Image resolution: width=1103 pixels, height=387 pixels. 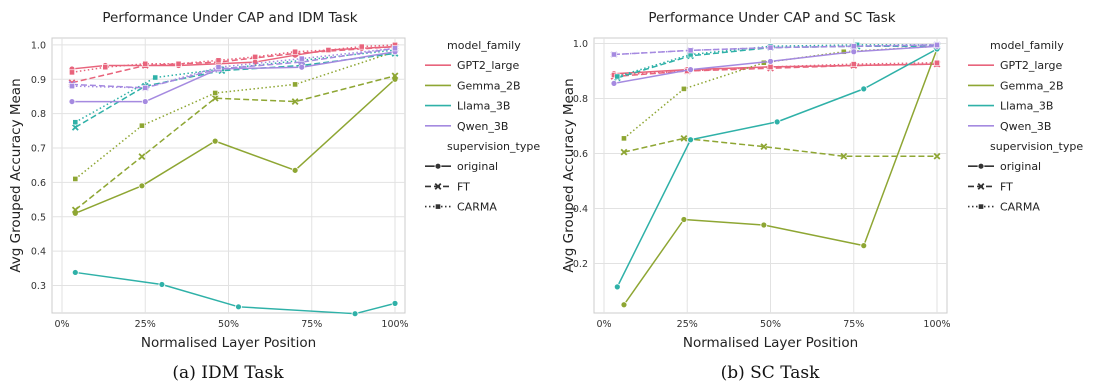 What do you see at coordinates (228, 324) in the screenshot?
I see `x-tick-label: 50%` at bounding box center [228, 324].